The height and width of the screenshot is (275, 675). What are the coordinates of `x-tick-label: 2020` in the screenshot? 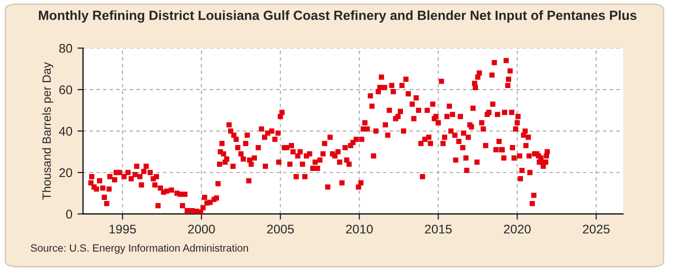 It's located at (517, 229).